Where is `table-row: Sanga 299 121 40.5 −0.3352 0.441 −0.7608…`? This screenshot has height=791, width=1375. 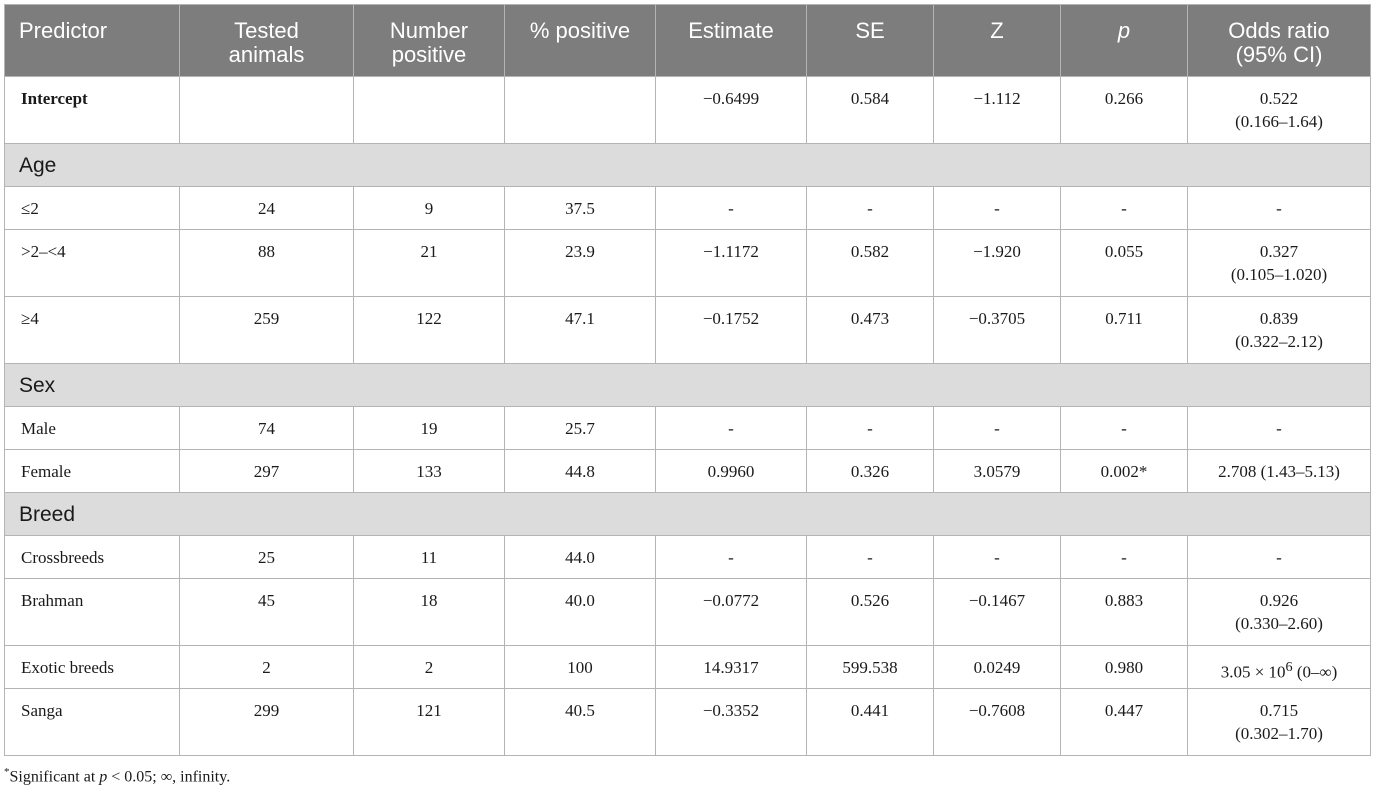
table-row: Sanga 299 121 40.5 −0.3352 0.441 −0.7608… is located at coordinates (687, 722).